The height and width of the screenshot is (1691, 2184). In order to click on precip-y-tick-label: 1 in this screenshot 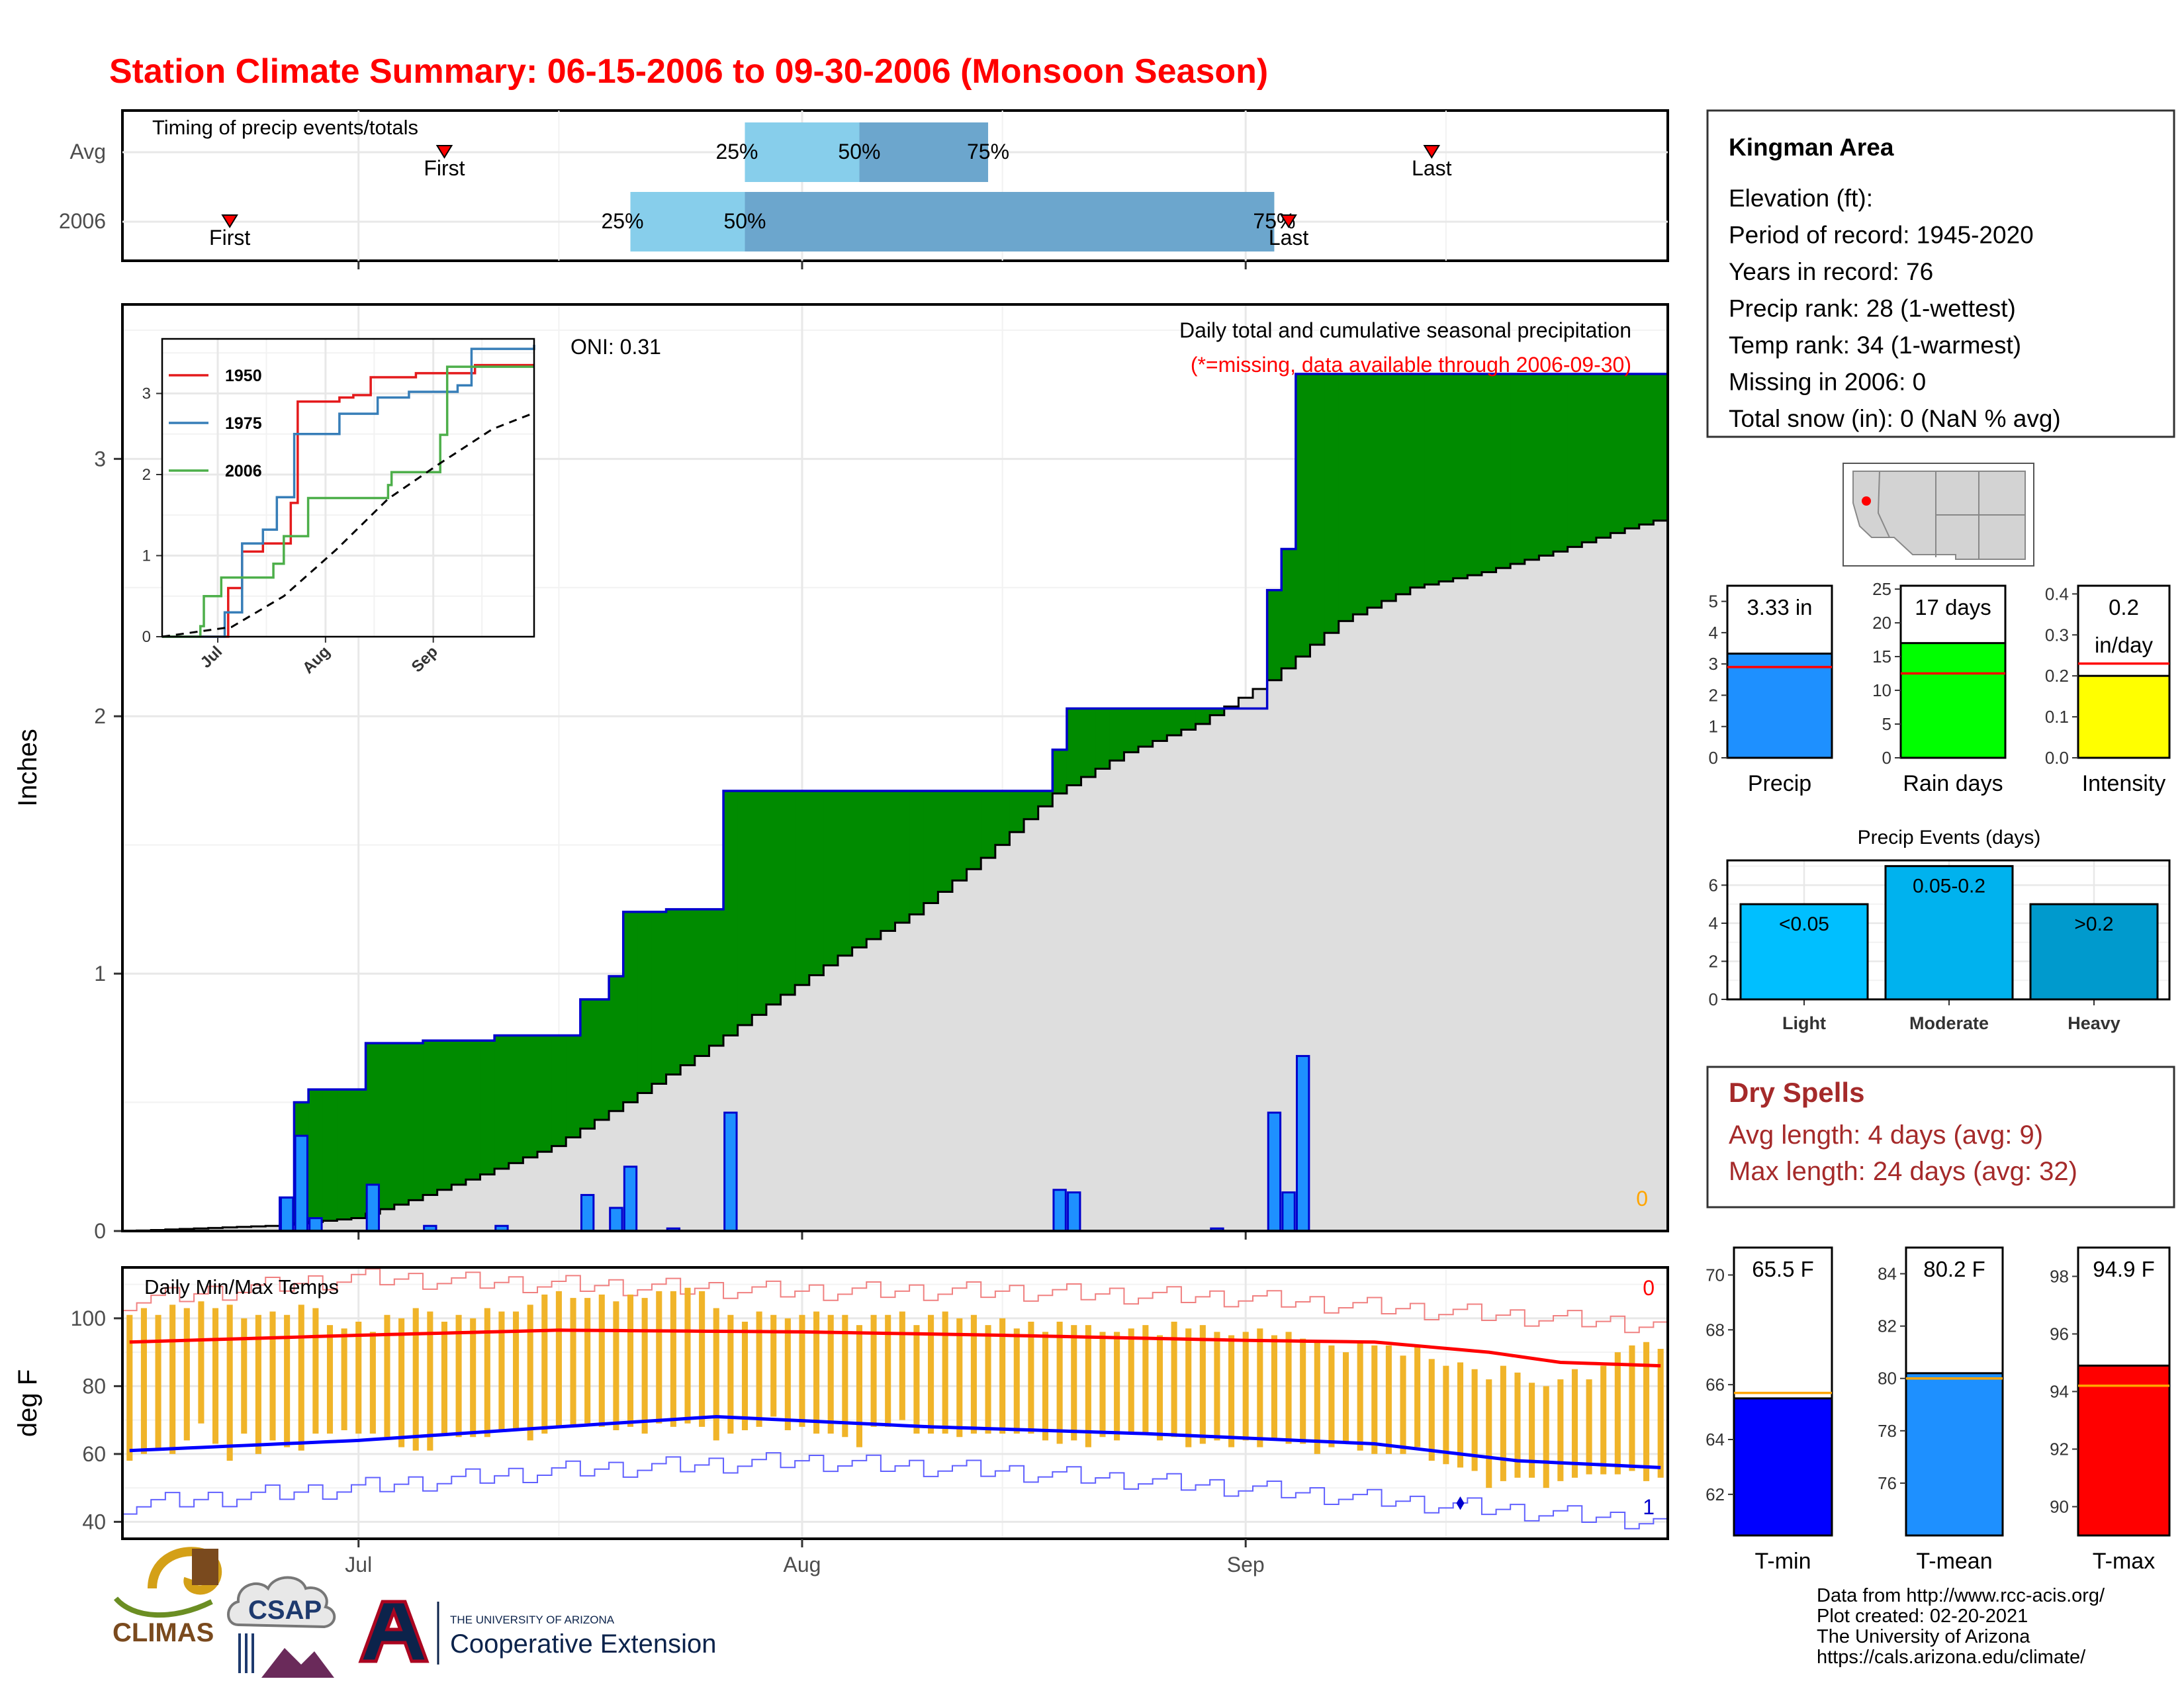, I will do `click(100, 973)`.